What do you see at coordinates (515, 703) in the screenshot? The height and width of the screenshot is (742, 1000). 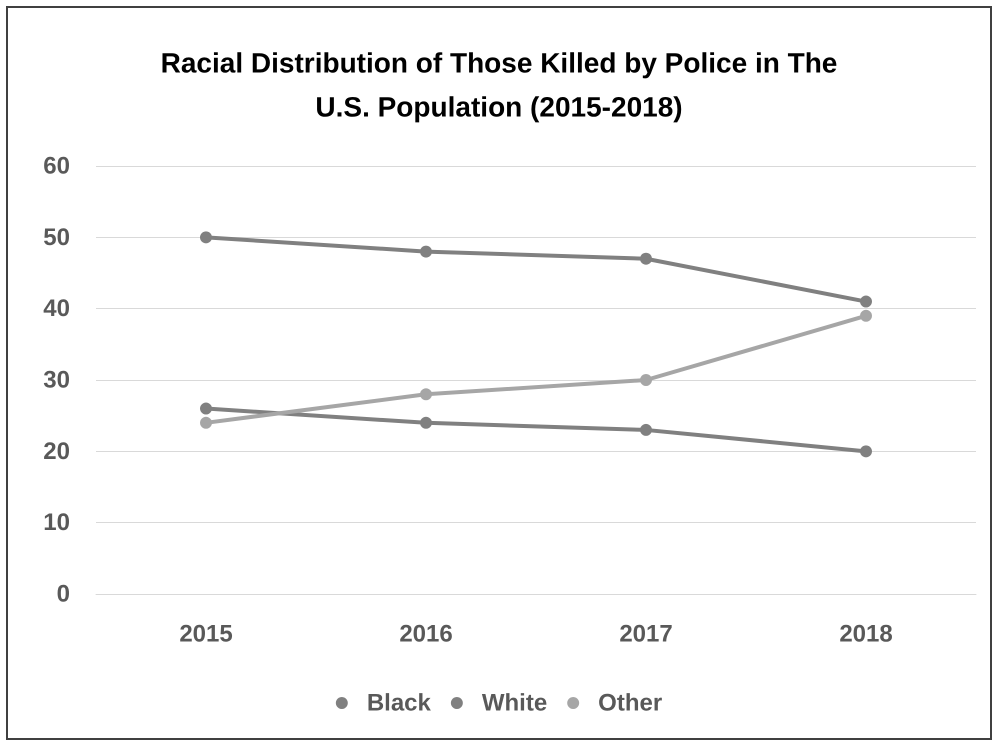 I see `legend-label: White` at bounding box center [515, 703].